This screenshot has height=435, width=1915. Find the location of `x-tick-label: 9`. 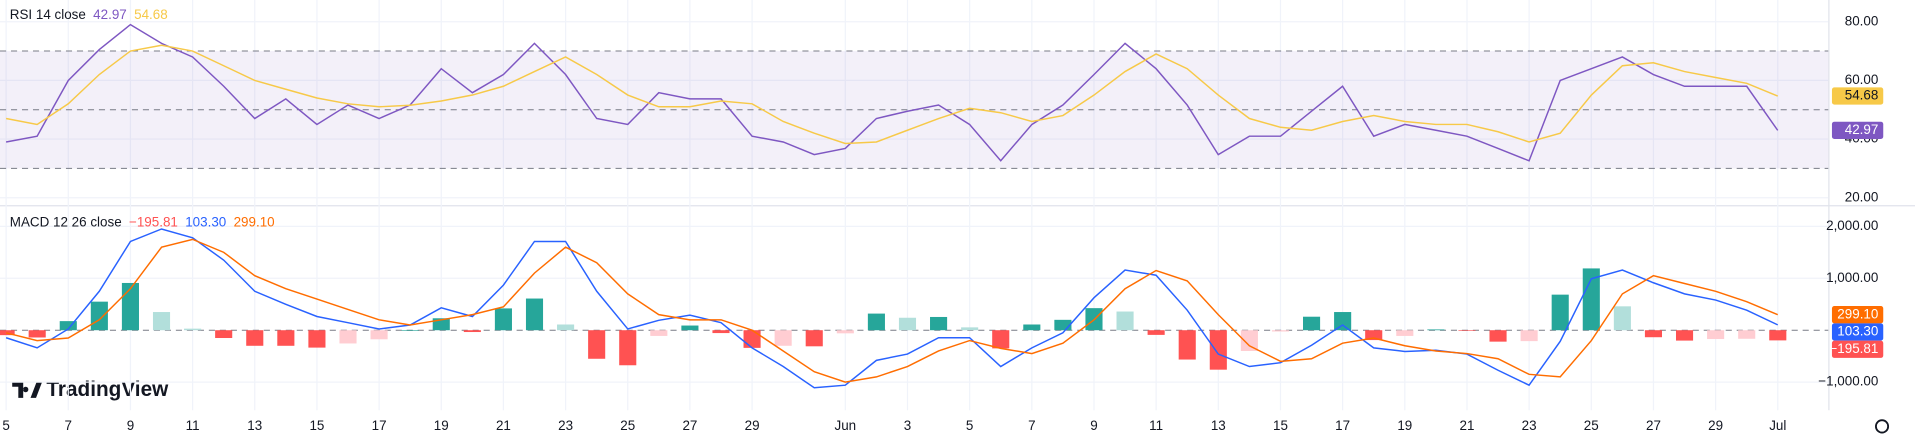

x-tick-label: 9 is located at coordinates (1093, 425).